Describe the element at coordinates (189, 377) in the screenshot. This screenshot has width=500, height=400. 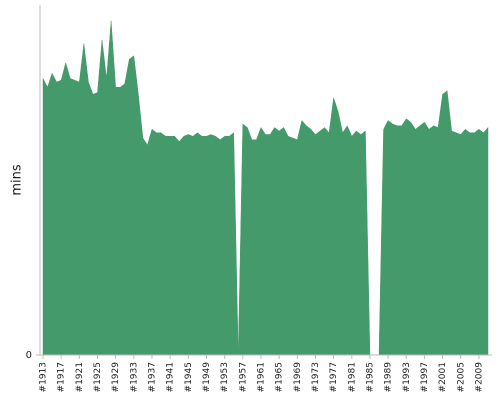
I see `x-tick-label: #1945` at that location.